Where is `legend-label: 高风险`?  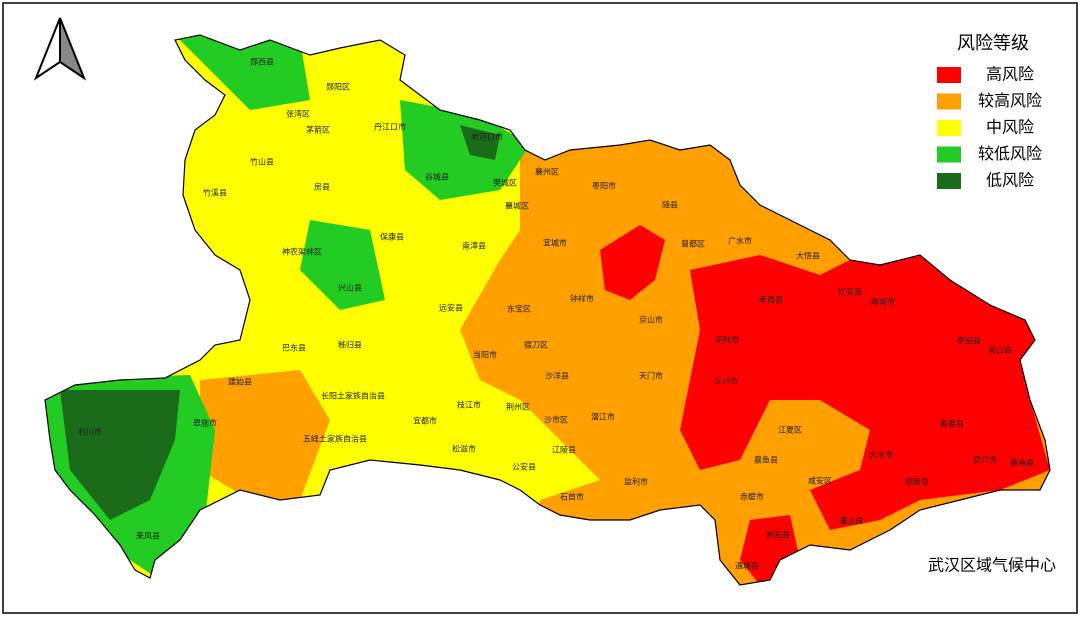 legend-label: 高风险 is located at coordinates (1010, 74).